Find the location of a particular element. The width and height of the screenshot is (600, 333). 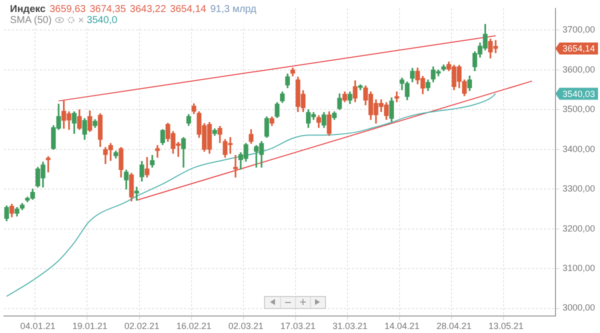

x-tick-label: 02.03.21 is located at coordinates (246, 326).